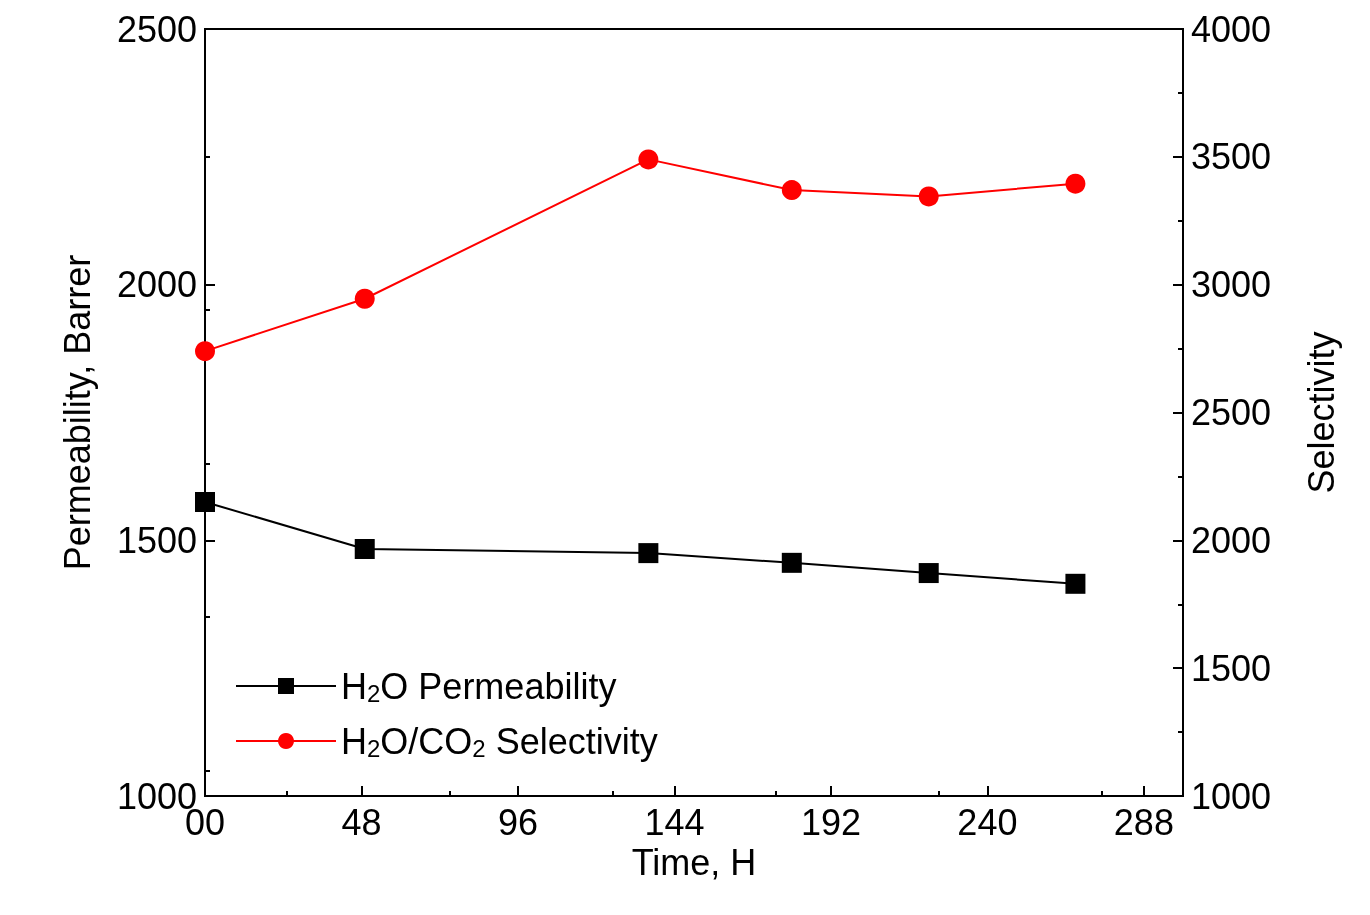 The image size is (1370, 915). What do you see at coordinates (830, 822) in the screenshot?
I see `x-tick-label: 192` at bounding box center [830, 822].